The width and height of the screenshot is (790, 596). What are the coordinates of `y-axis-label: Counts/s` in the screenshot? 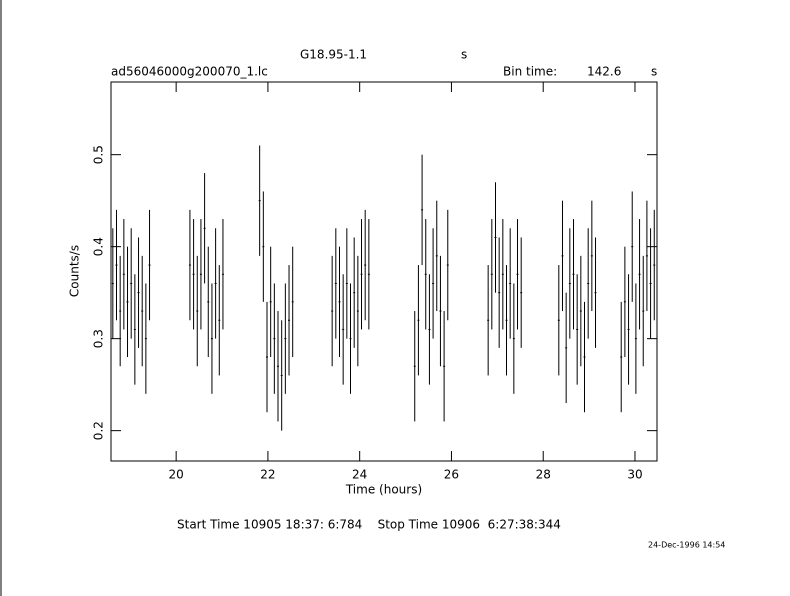 It's located at (75, 271).